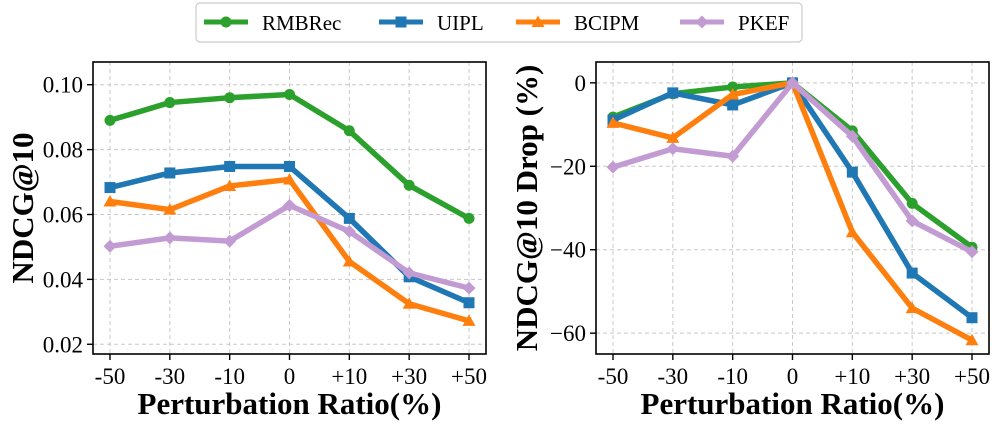 The height and width of the screenshot is (427, 997). Describe the element at coordinates (22, 207) in the screenshot. I see `chart-ndcg-y-axis-title: NDCG@10` at that location.